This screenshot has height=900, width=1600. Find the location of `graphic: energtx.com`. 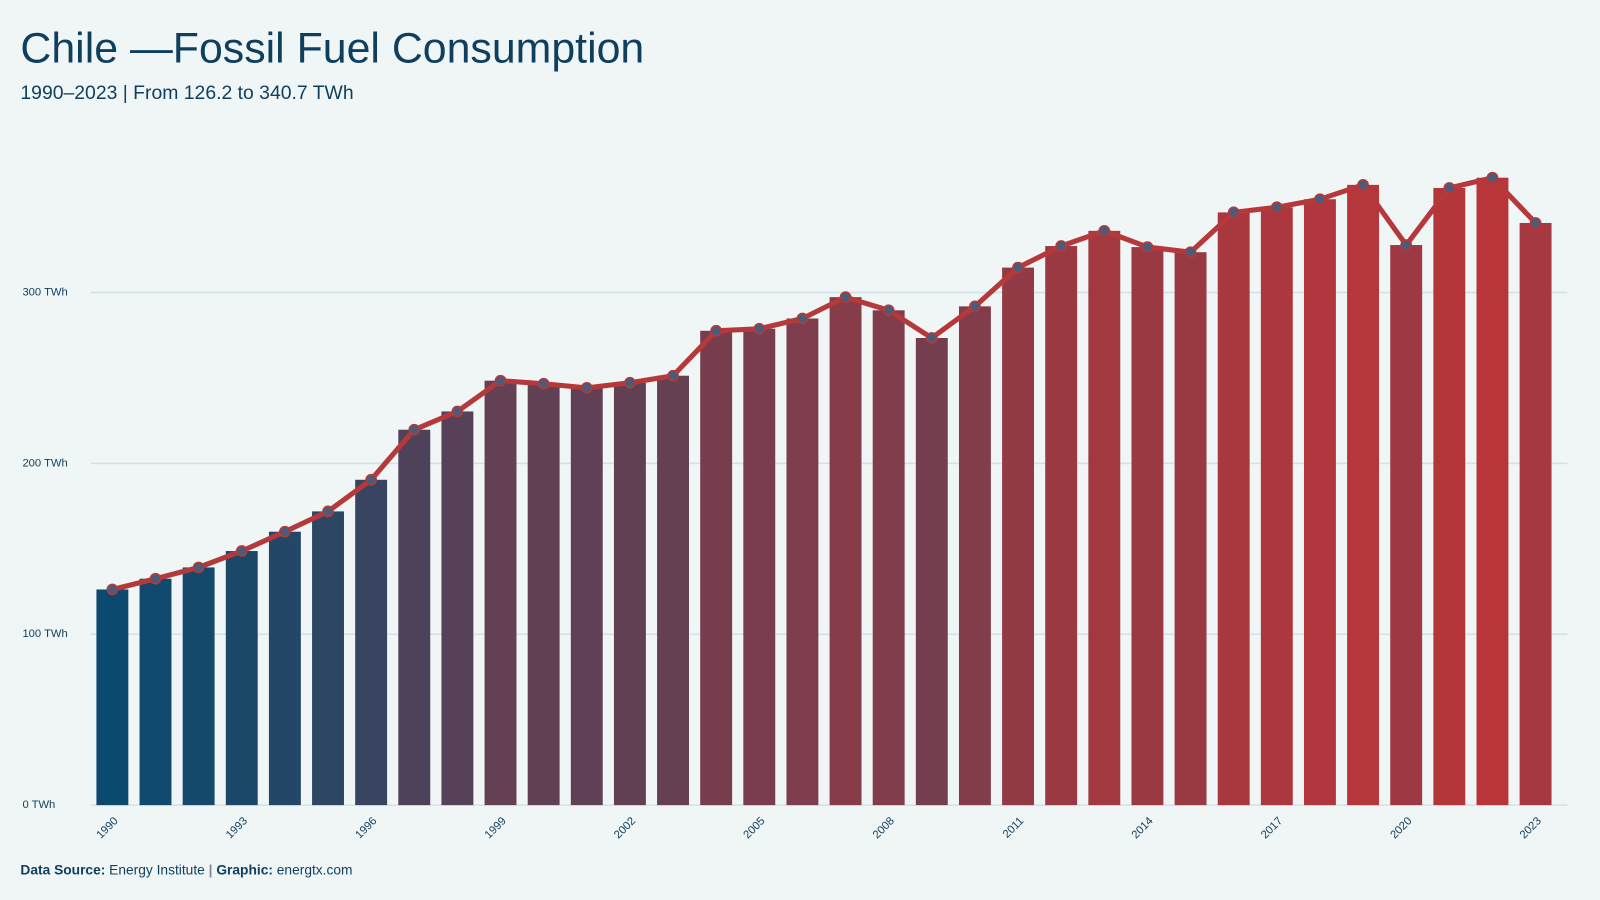

graphic: energtx.com is located at coordinates (315, 869).